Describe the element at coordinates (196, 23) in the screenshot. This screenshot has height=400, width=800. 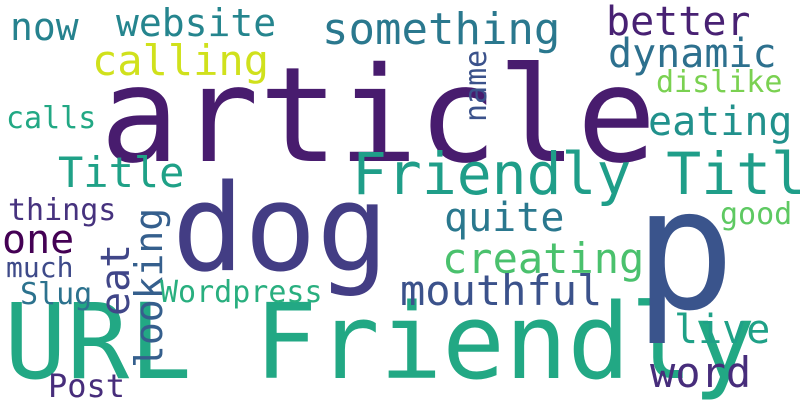
I see `word-website: website` at that location.